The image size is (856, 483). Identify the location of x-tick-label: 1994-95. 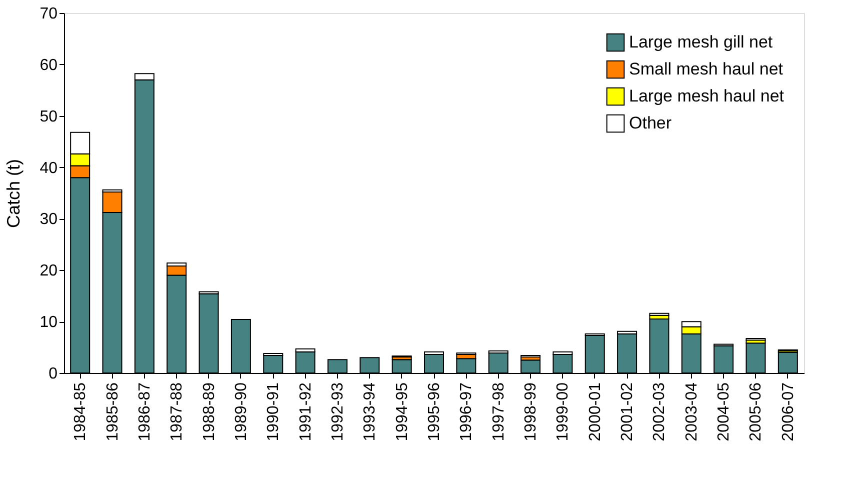
(402, 412).